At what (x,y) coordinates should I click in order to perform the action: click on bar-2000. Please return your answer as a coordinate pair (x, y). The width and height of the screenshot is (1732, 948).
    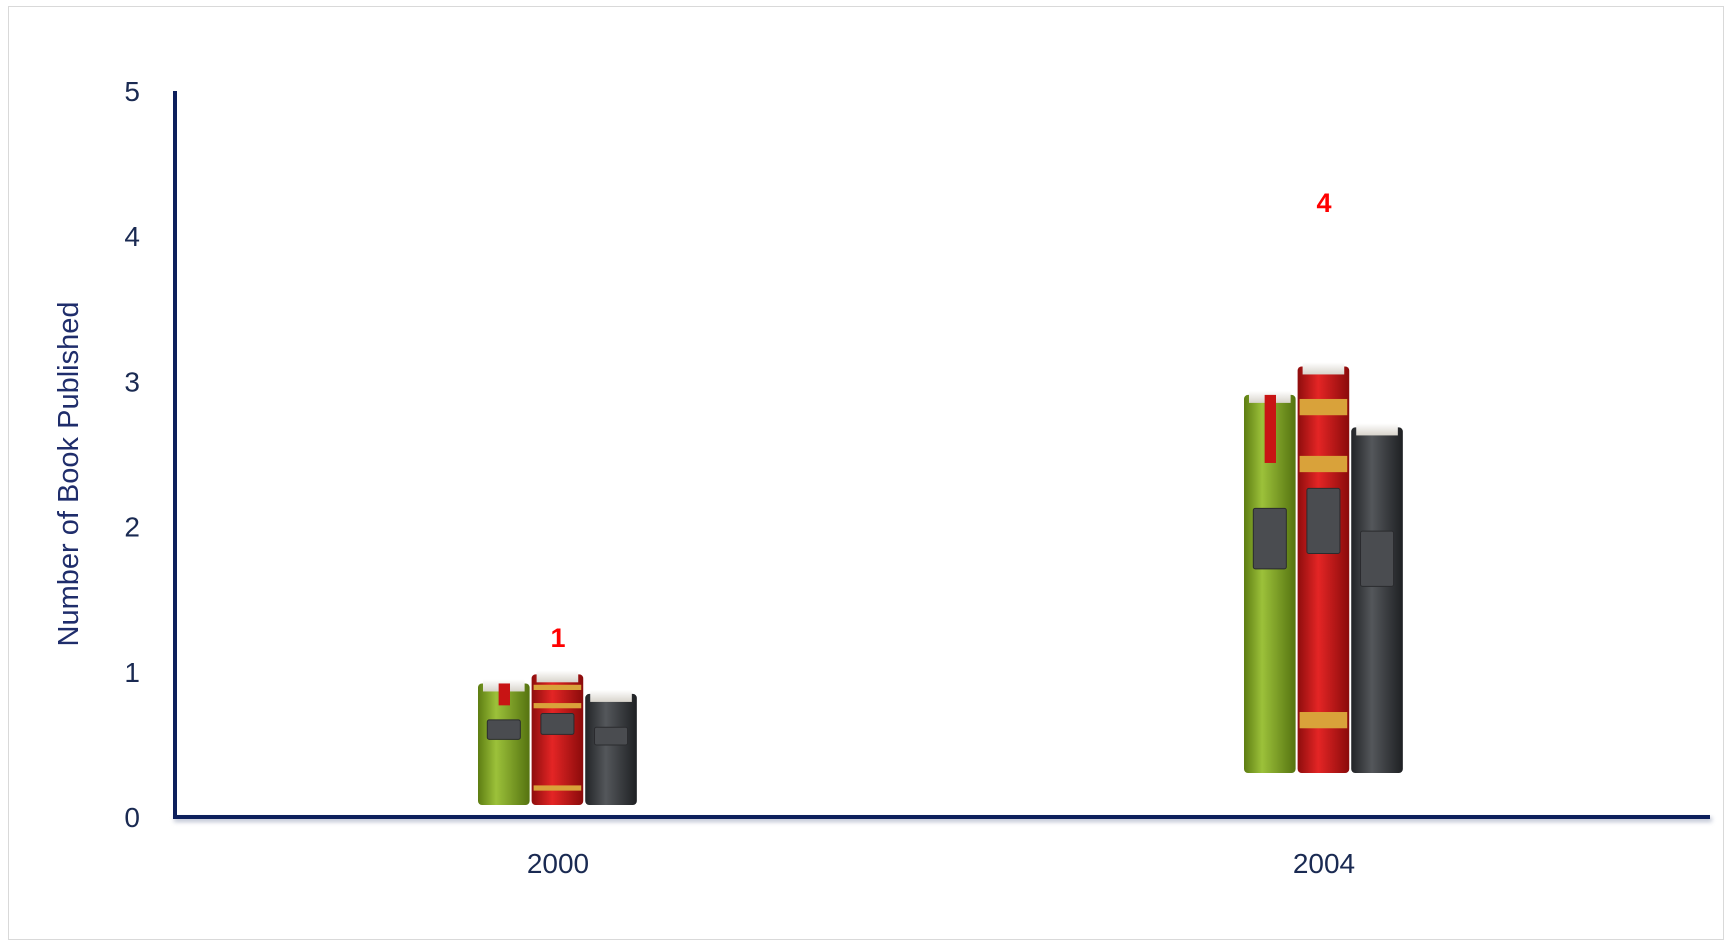
    Looking at the image, I should click on (557, 737).